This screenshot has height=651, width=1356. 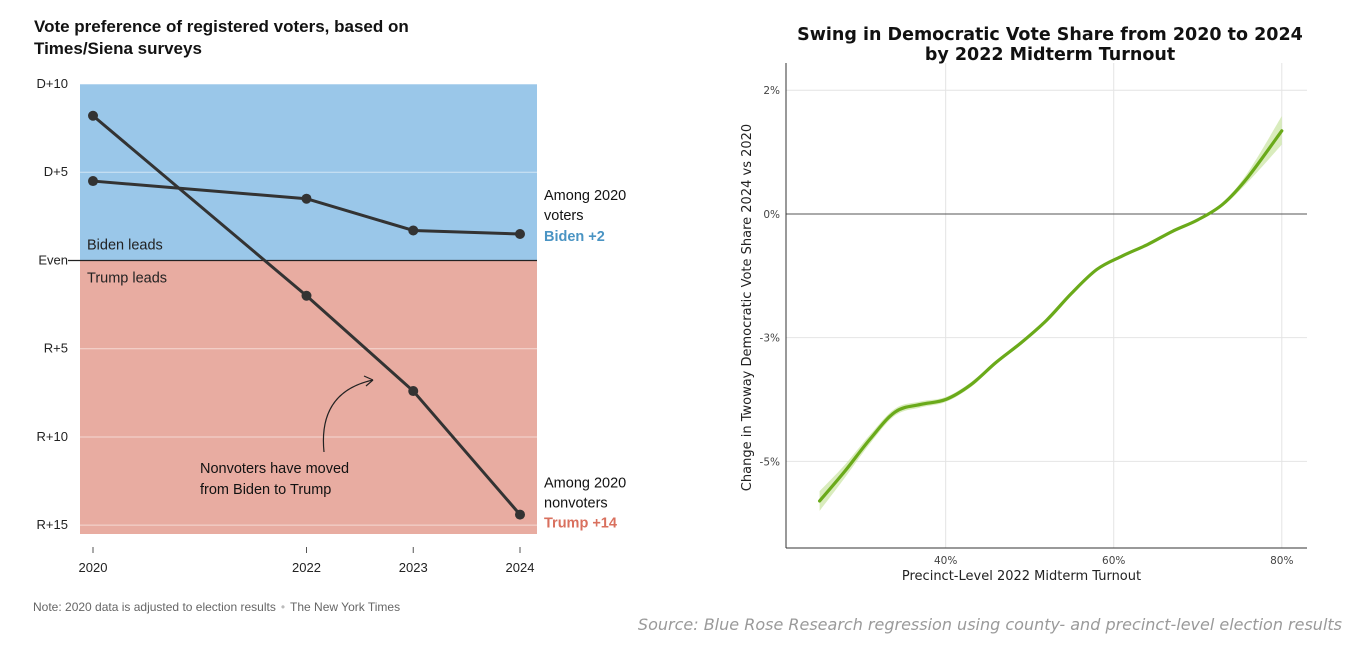 I want to click on x-tick-label: 40%, so click(x=945, y=561).